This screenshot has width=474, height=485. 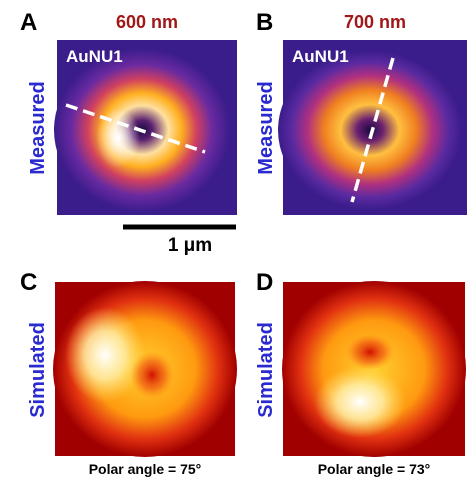 What do you see at coordinates (145, 469) in the screenshot?
I see `caption: Polar angle = 75°` at bounding box center [145, 469].